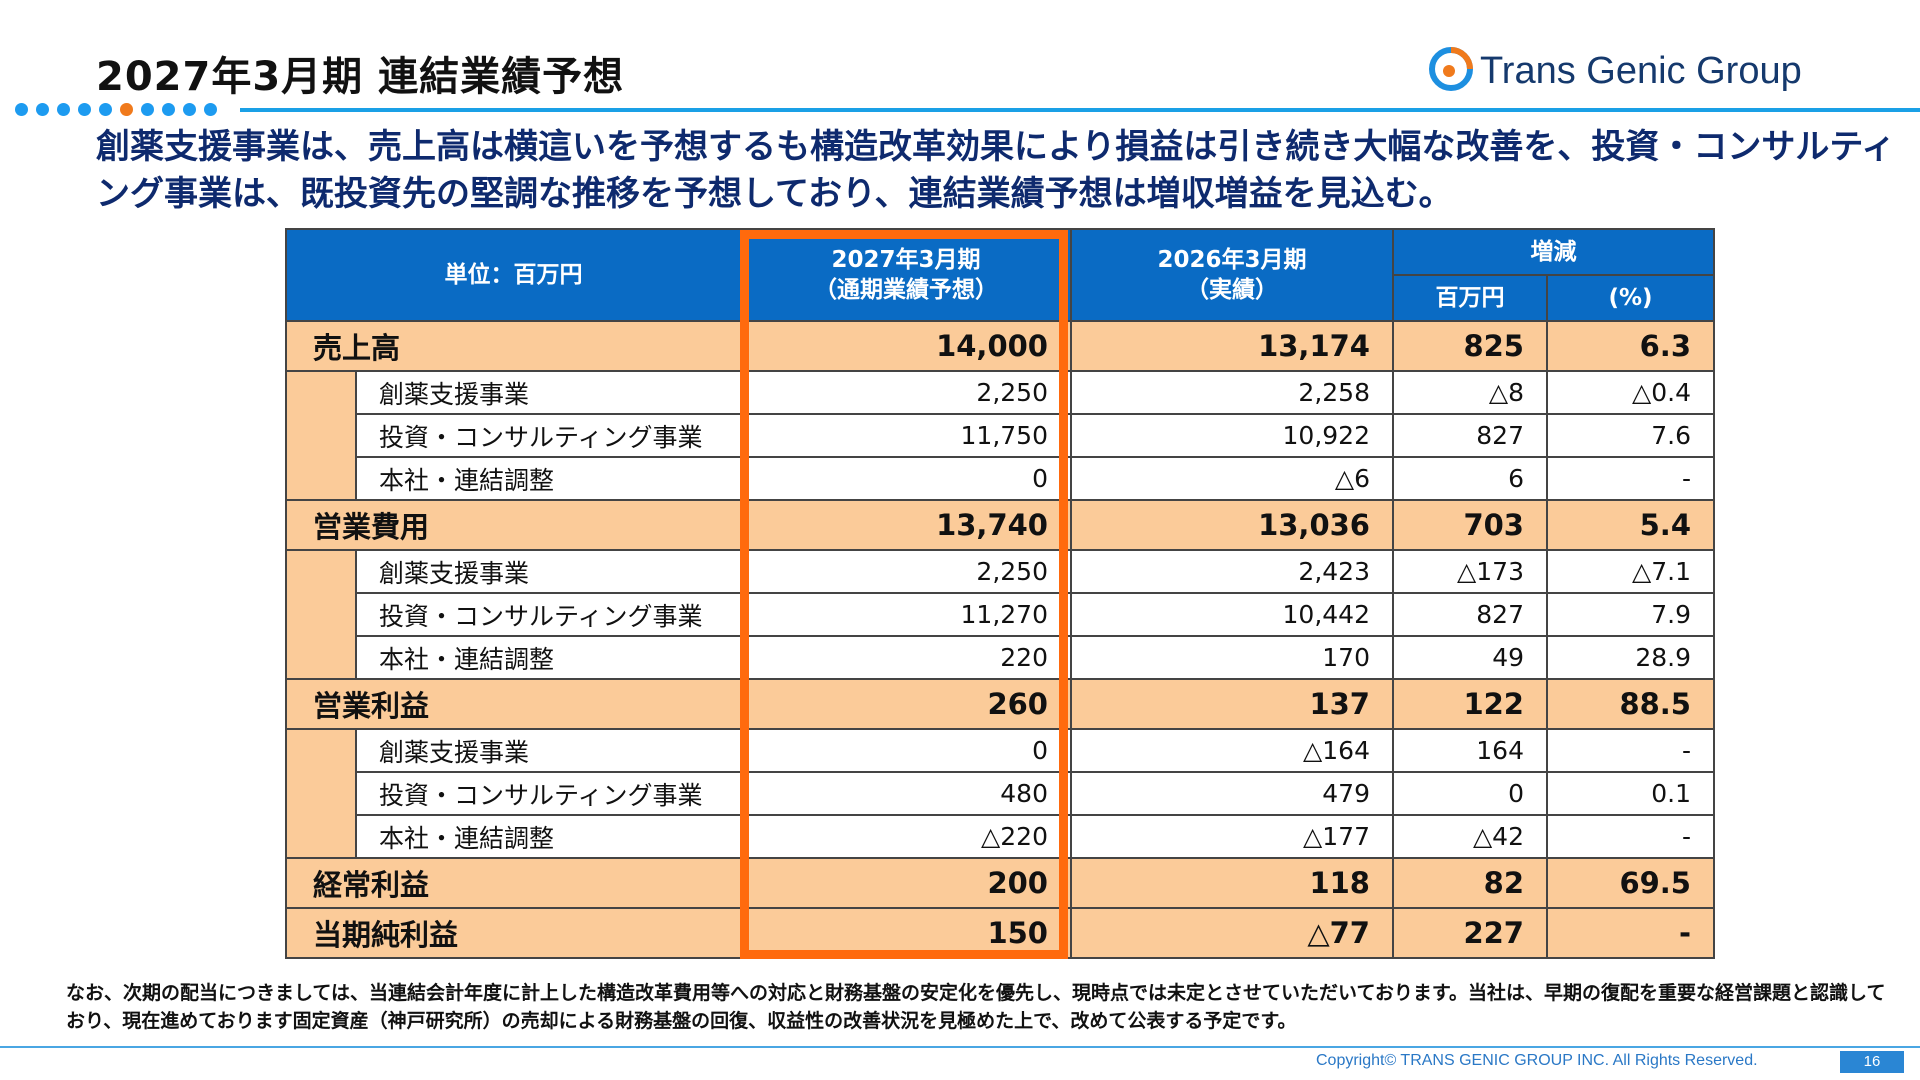 The image size is (1920, 1080). I want to click on cell-diff: △8, so click(1470, 392).